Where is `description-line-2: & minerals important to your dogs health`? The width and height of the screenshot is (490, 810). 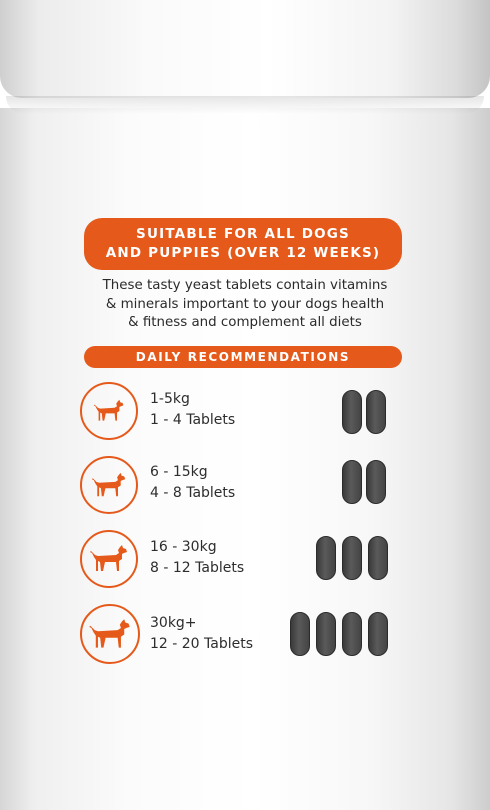
description-line-2: & minerals important to your dogs health is located at coordinates (245, 304).